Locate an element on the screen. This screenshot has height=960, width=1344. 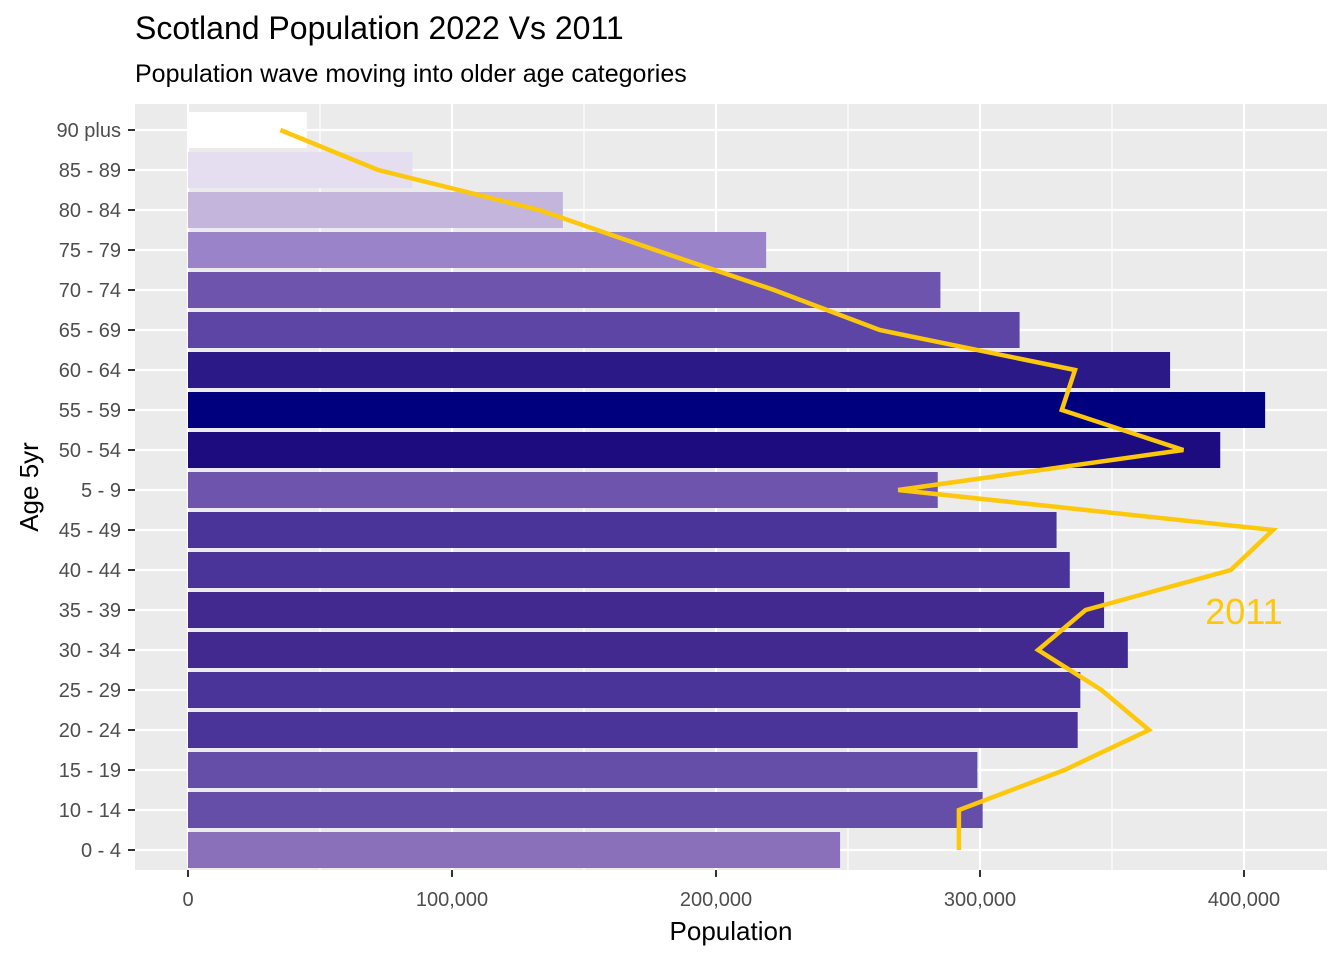
y-tick-label: 35 - 39 is located at coordinates (90, 611).